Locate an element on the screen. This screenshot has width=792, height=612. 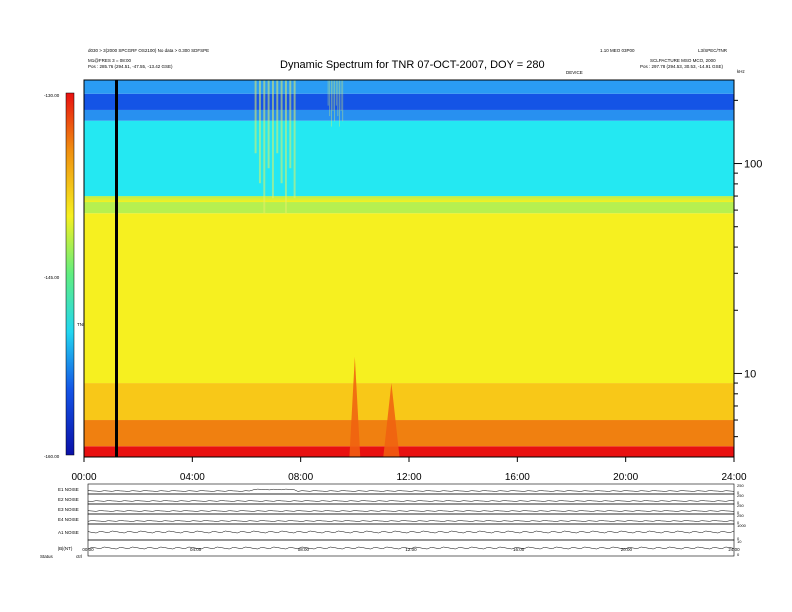
footer-ctrl: ctrl is located at coordinates (79, 556).